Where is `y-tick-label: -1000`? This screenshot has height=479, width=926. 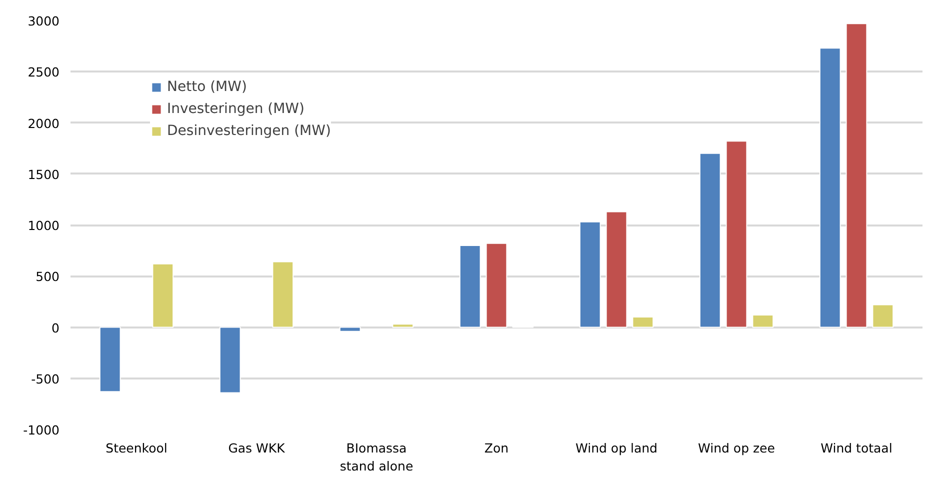
y-tick-label: -1000 is located at coordinates (41, 430).